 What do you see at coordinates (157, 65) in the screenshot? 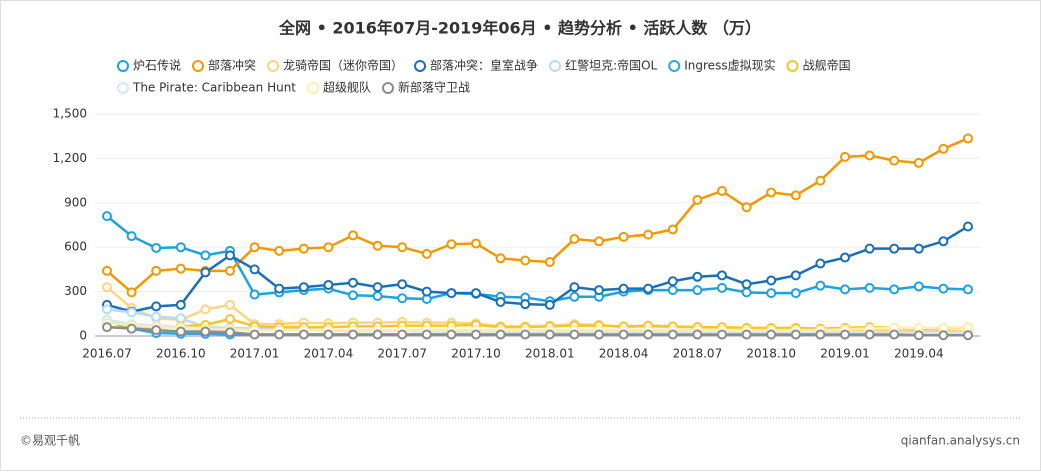
I see `legend-label: 炉石传说` at bounding box center [157, 65].